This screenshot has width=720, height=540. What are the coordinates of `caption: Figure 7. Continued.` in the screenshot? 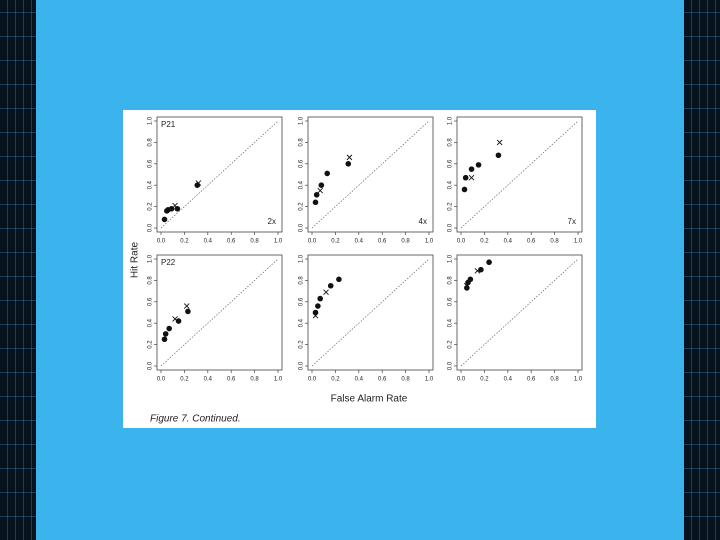 It's located at (195, 419).